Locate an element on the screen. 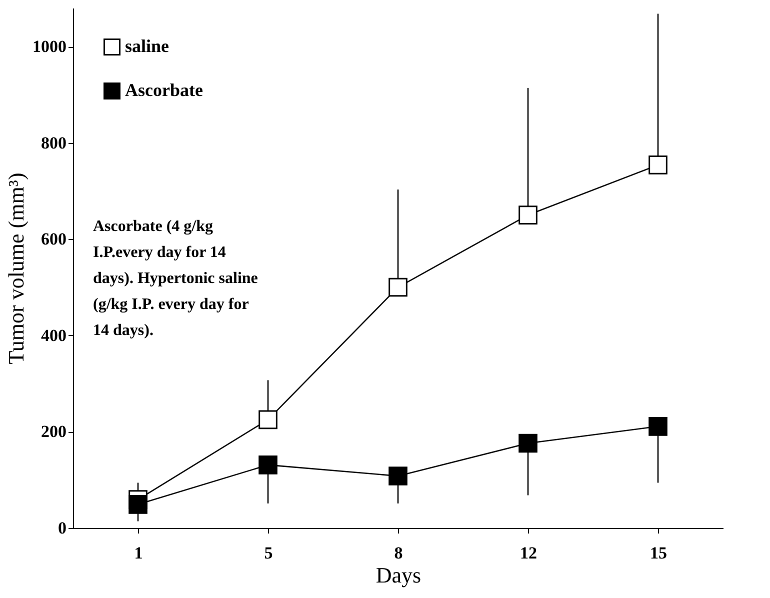  legend-label: Ascorbate is located at coordinates (164, 90).